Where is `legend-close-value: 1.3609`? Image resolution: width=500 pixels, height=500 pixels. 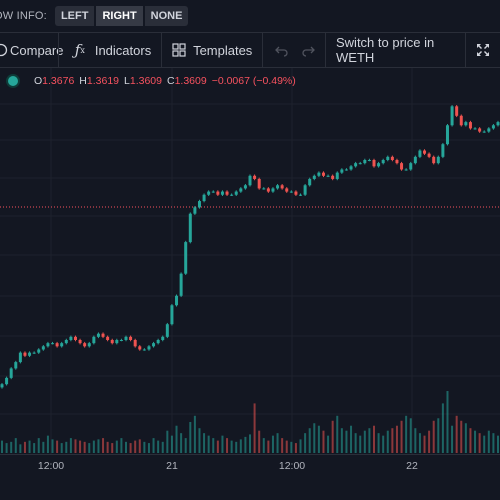 legend-close-value: 1.3609 is located at coordinates (190, 81).